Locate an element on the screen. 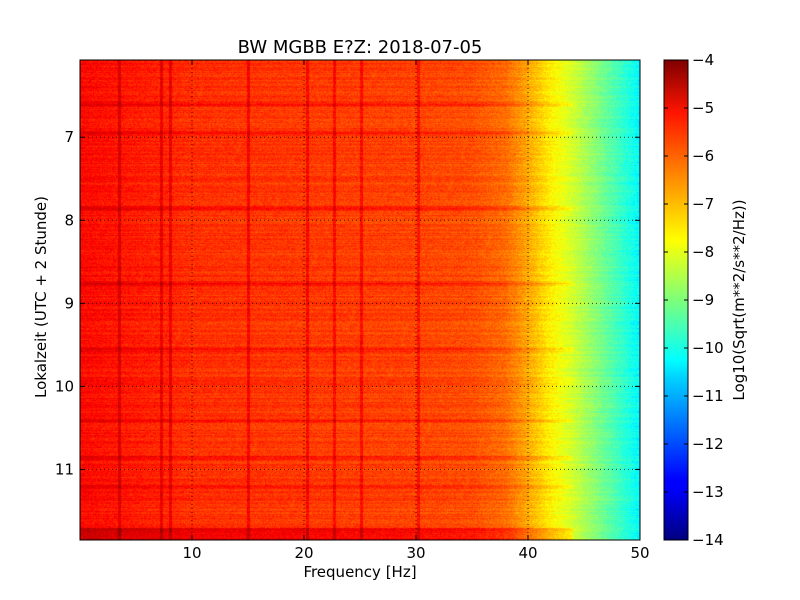 The height and width of the screenshot is (600, 800). y-axis-label: Lokalzeit (UTC + 2 Stunde) is located at coordinates (41, 297).